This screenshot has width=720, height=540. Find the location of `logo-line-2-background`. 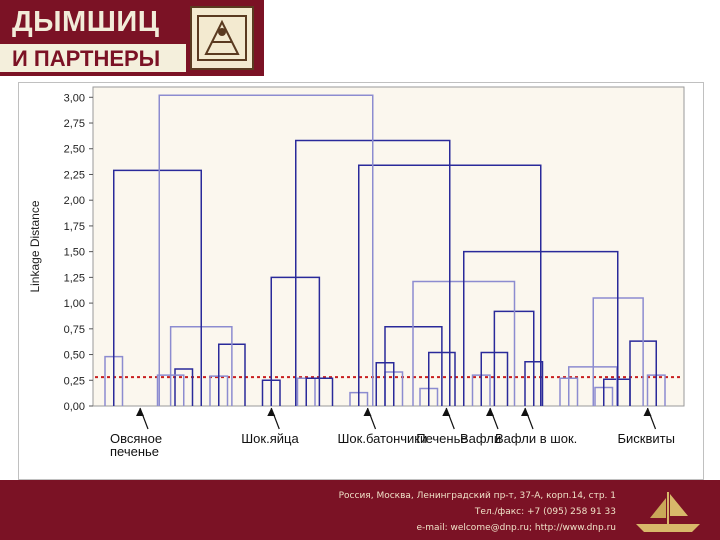

logo-line-2-background is located at coordinates (93, 58).